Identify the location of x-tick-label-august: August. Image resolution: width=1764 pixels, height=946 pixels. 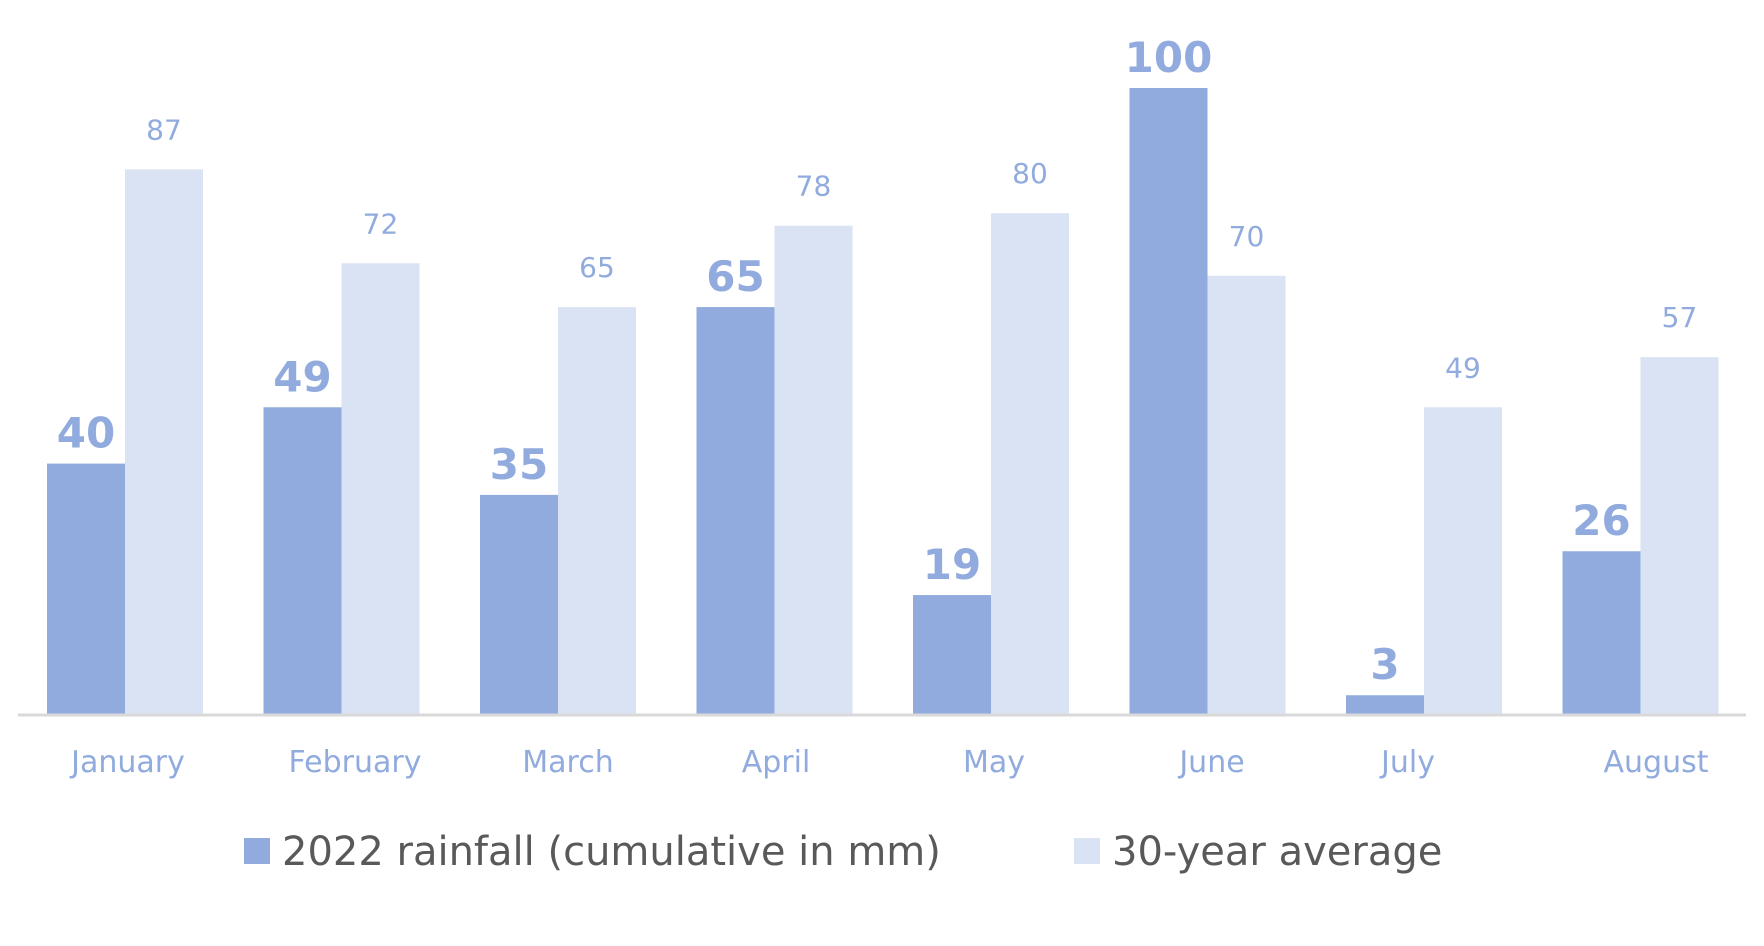
(1656, 762).